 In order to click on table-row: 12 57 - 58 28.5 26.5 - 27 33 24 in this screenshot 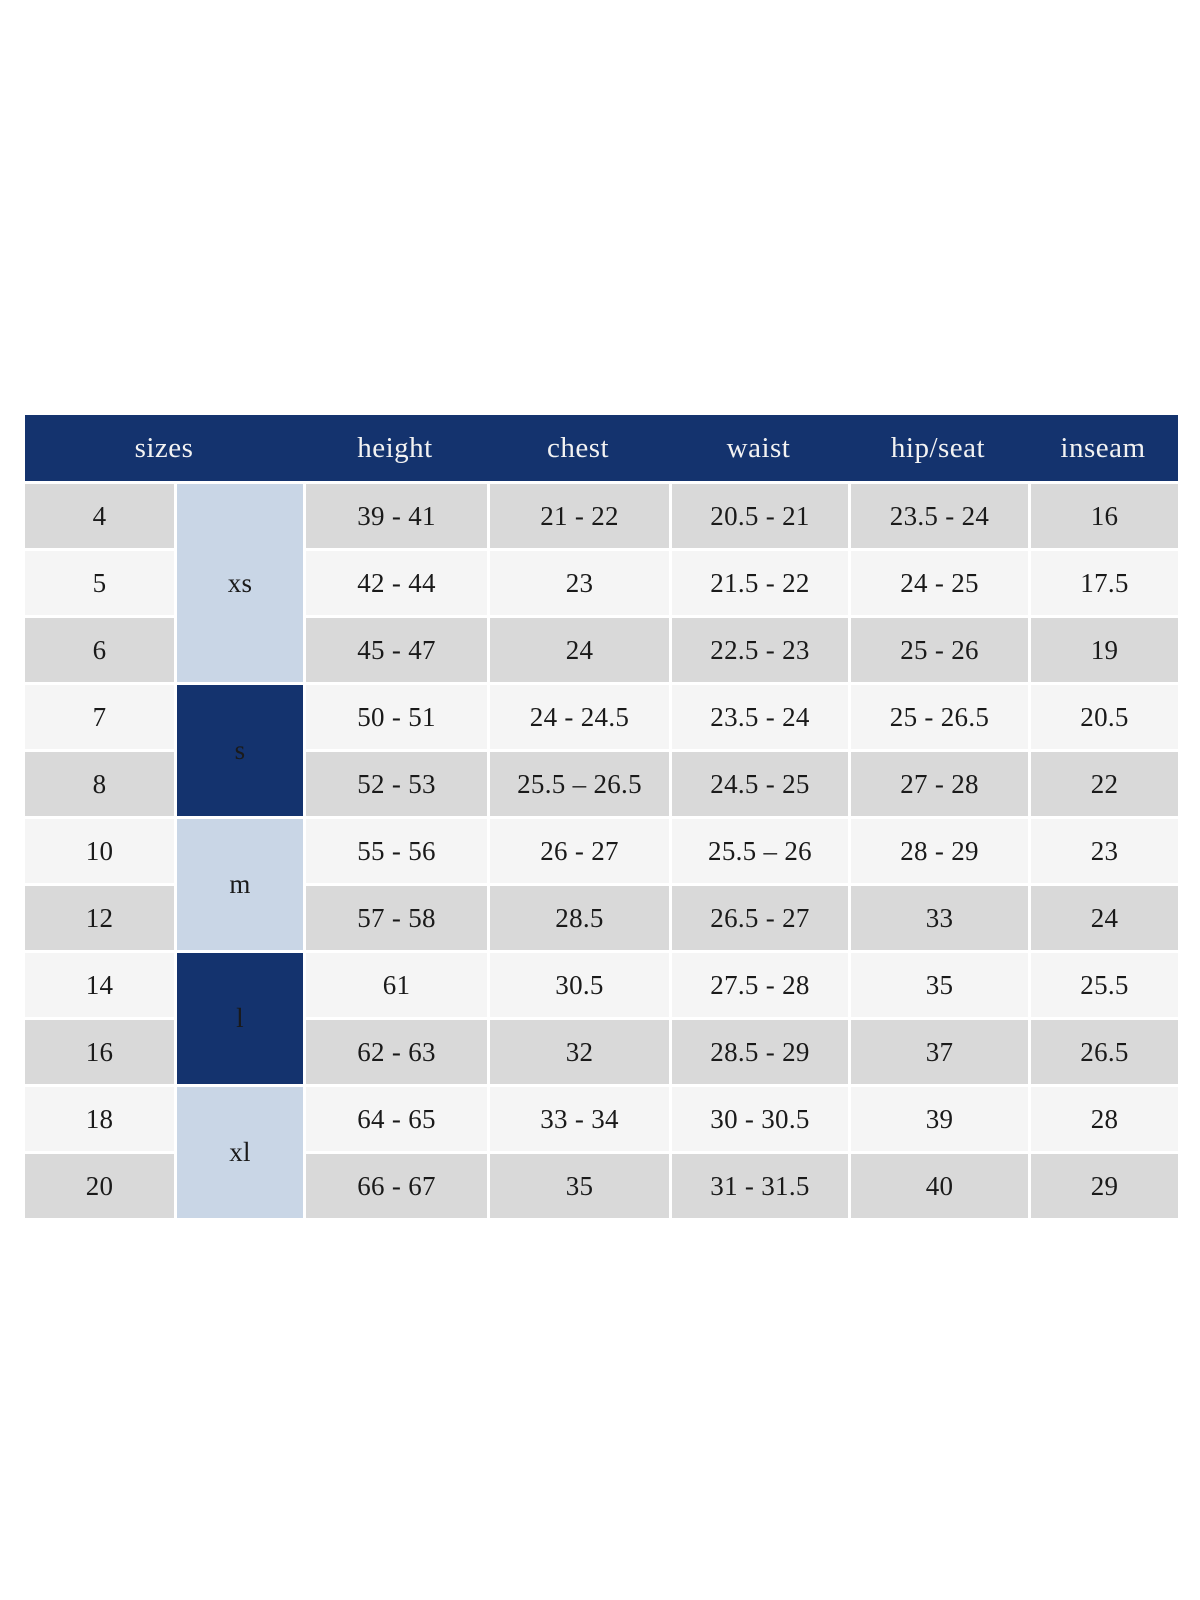, I will do `click(601, 916)`.